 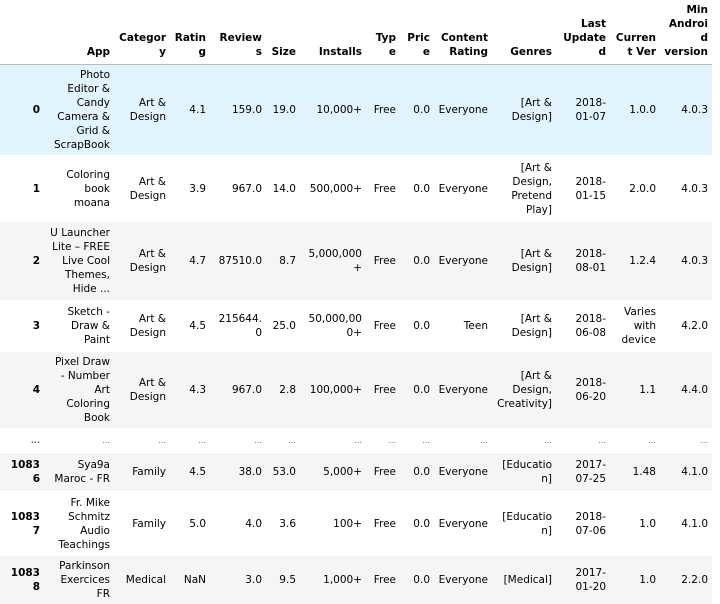 What do you see at coordinates (524, 390) in the screenshot?
I see `cell-genres: [Art & Design, Creativity]` at bounding box center [524, 390].